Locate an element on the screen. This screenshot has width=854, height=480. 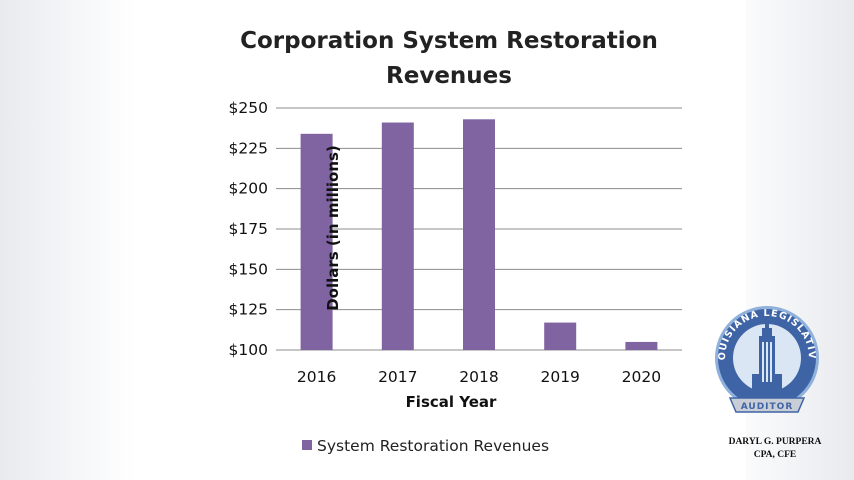
legislative-auditor-seal: LOUISIANA LEGISLATIVE AUDITOR is located at coordinates (765, 357).